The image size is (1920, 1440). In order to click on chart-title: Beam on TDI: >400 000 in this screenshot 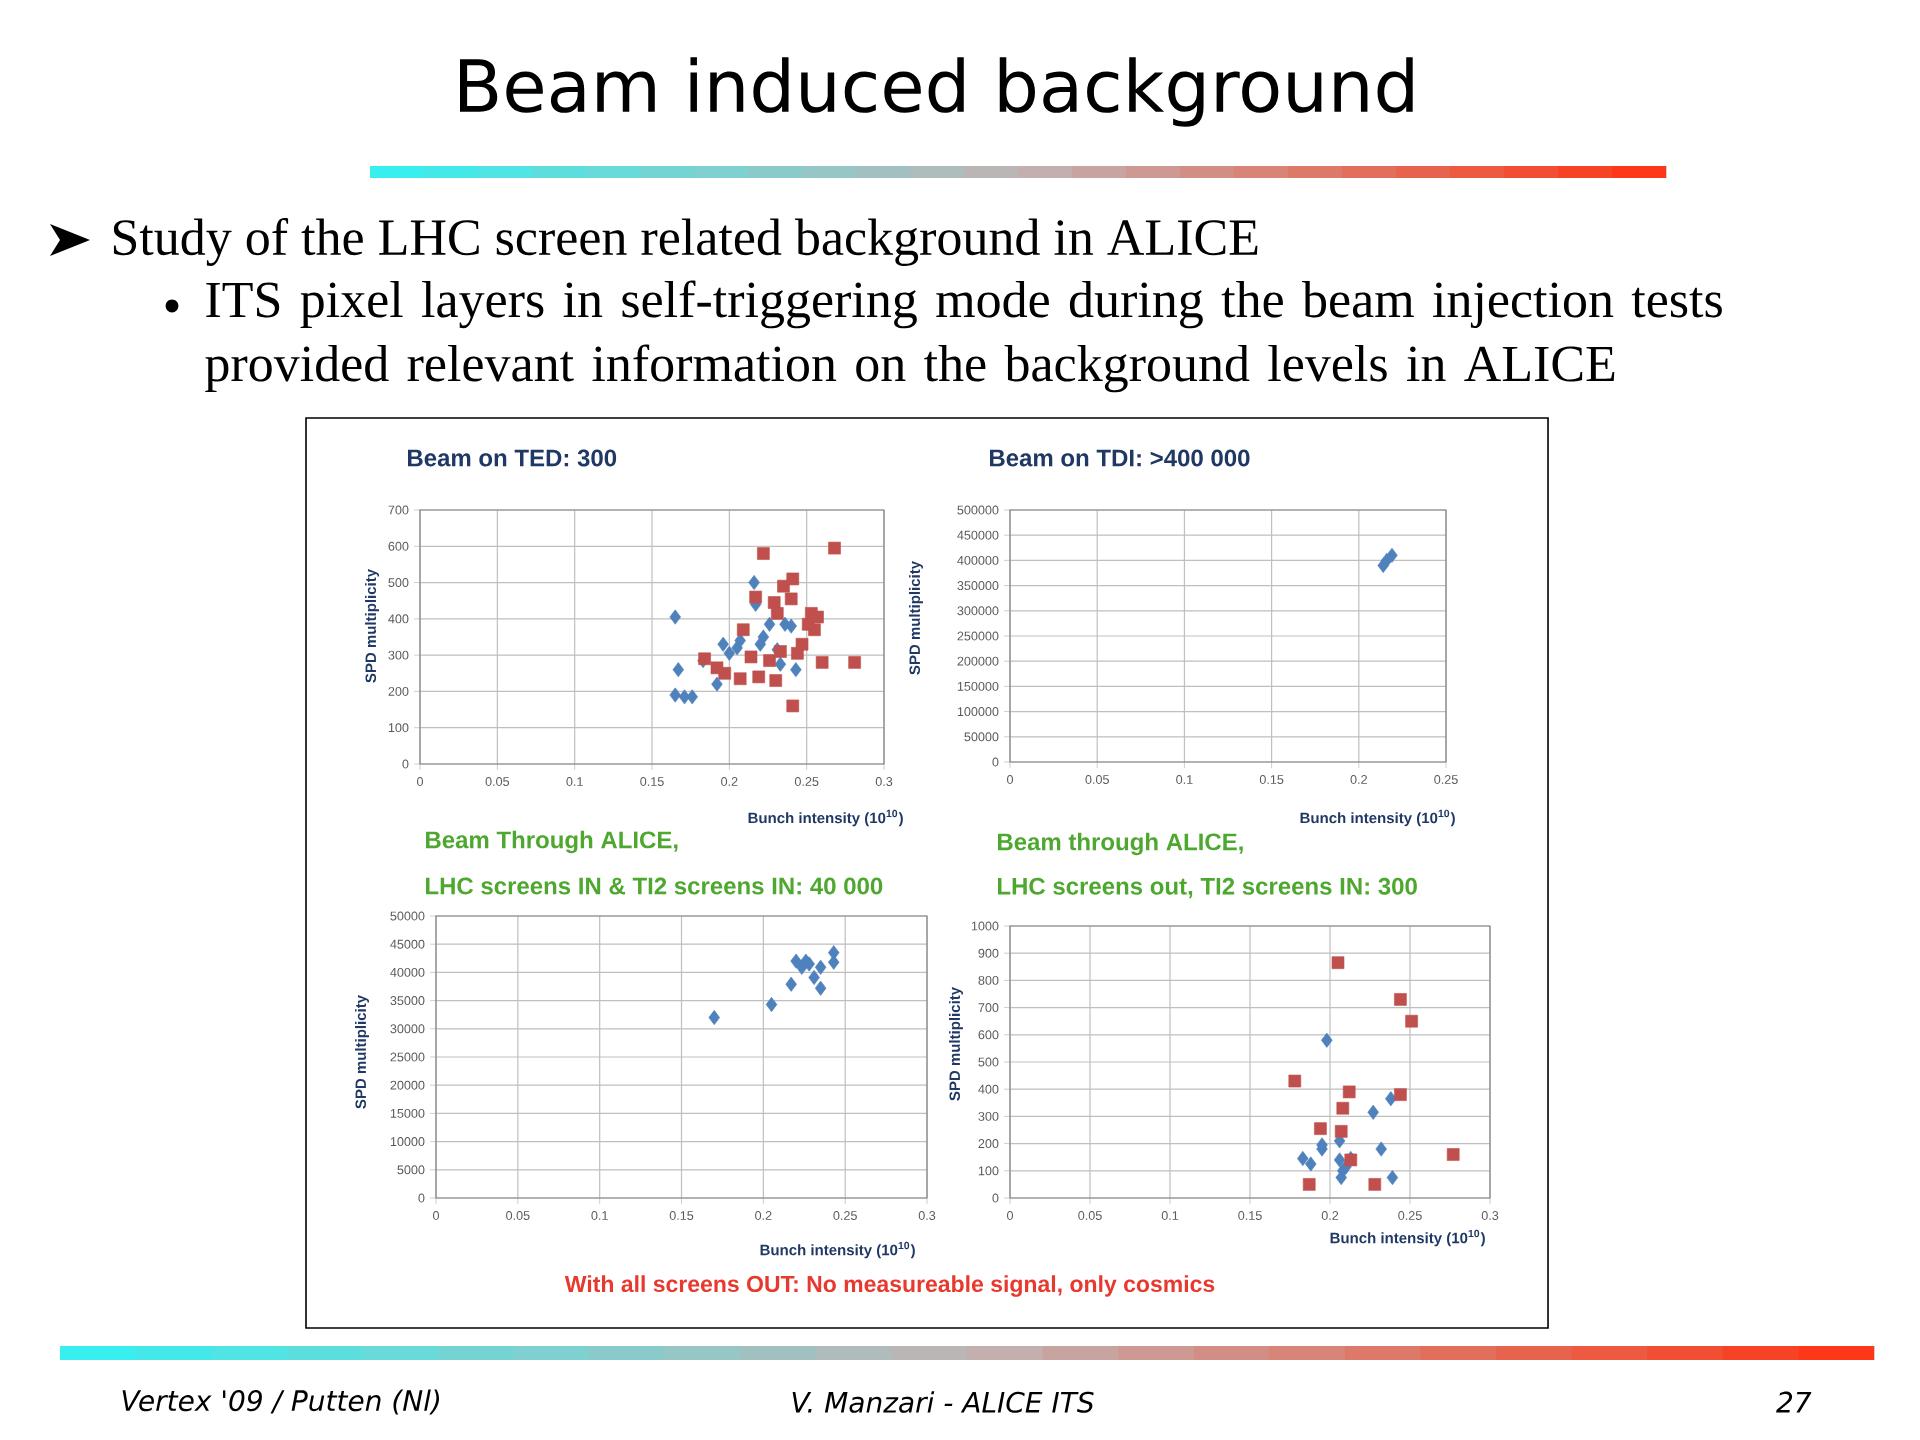, I will do `click(1119, 458)`.